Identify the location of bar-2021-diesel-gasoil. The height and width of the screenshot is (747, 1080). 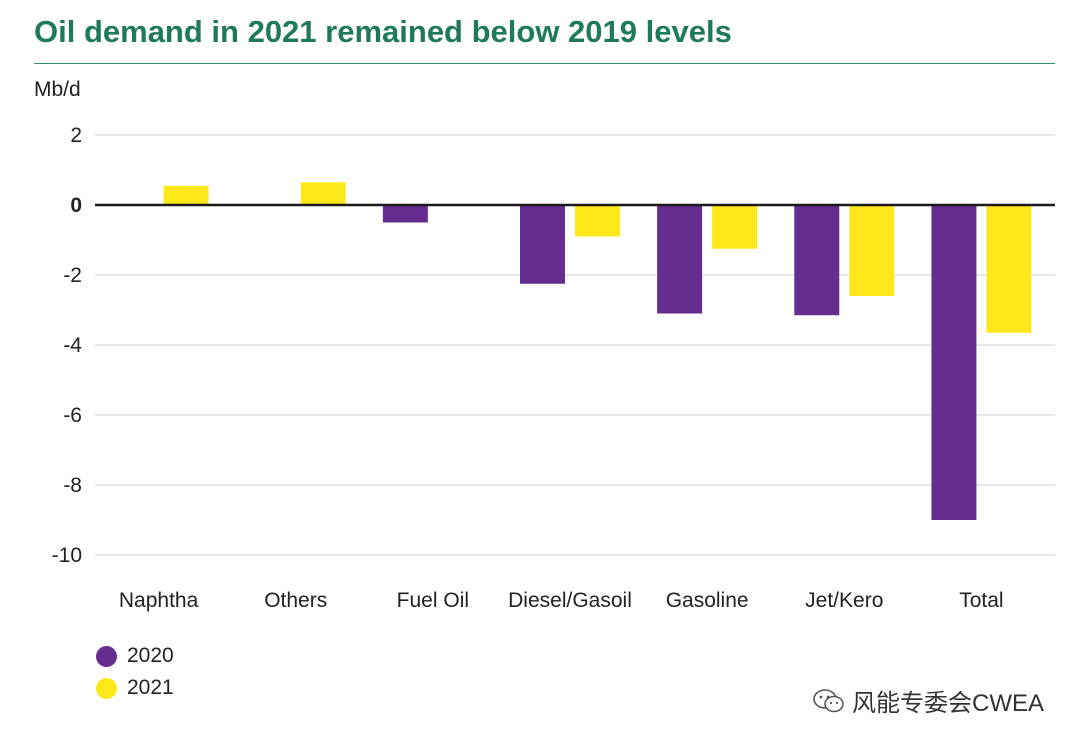
(597, 221).